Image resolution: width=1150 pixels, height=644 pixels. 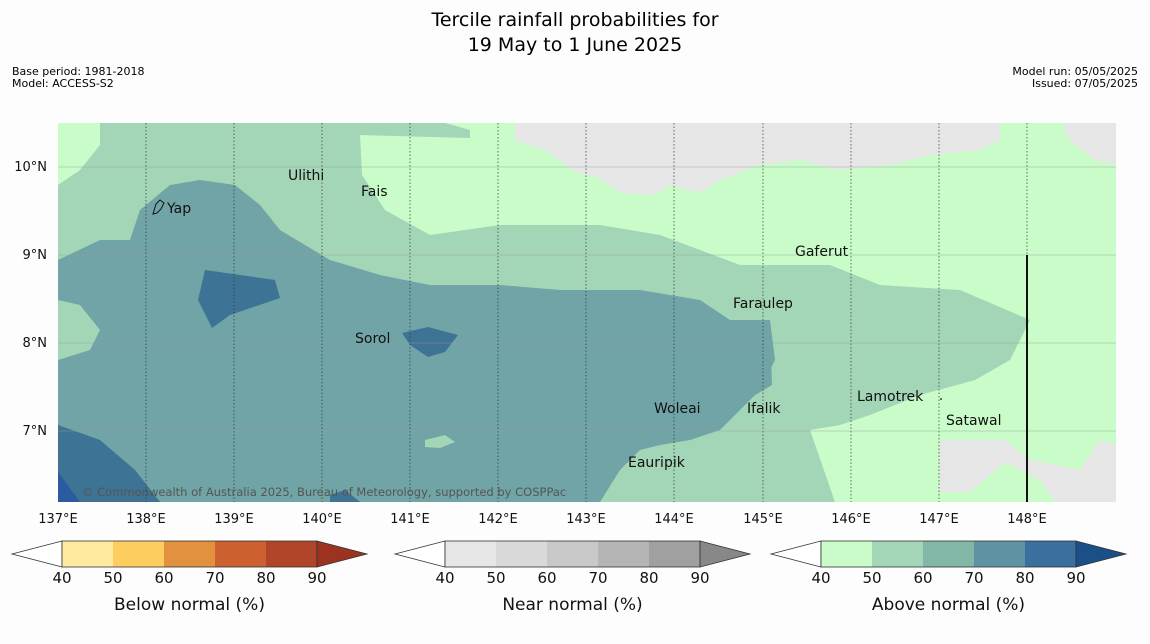 What do you see at coordinates (575, 20) in the screenshot?
I see `map-title-line1: Tercile rainfall probabilities for` at bounding box center [575, 20].